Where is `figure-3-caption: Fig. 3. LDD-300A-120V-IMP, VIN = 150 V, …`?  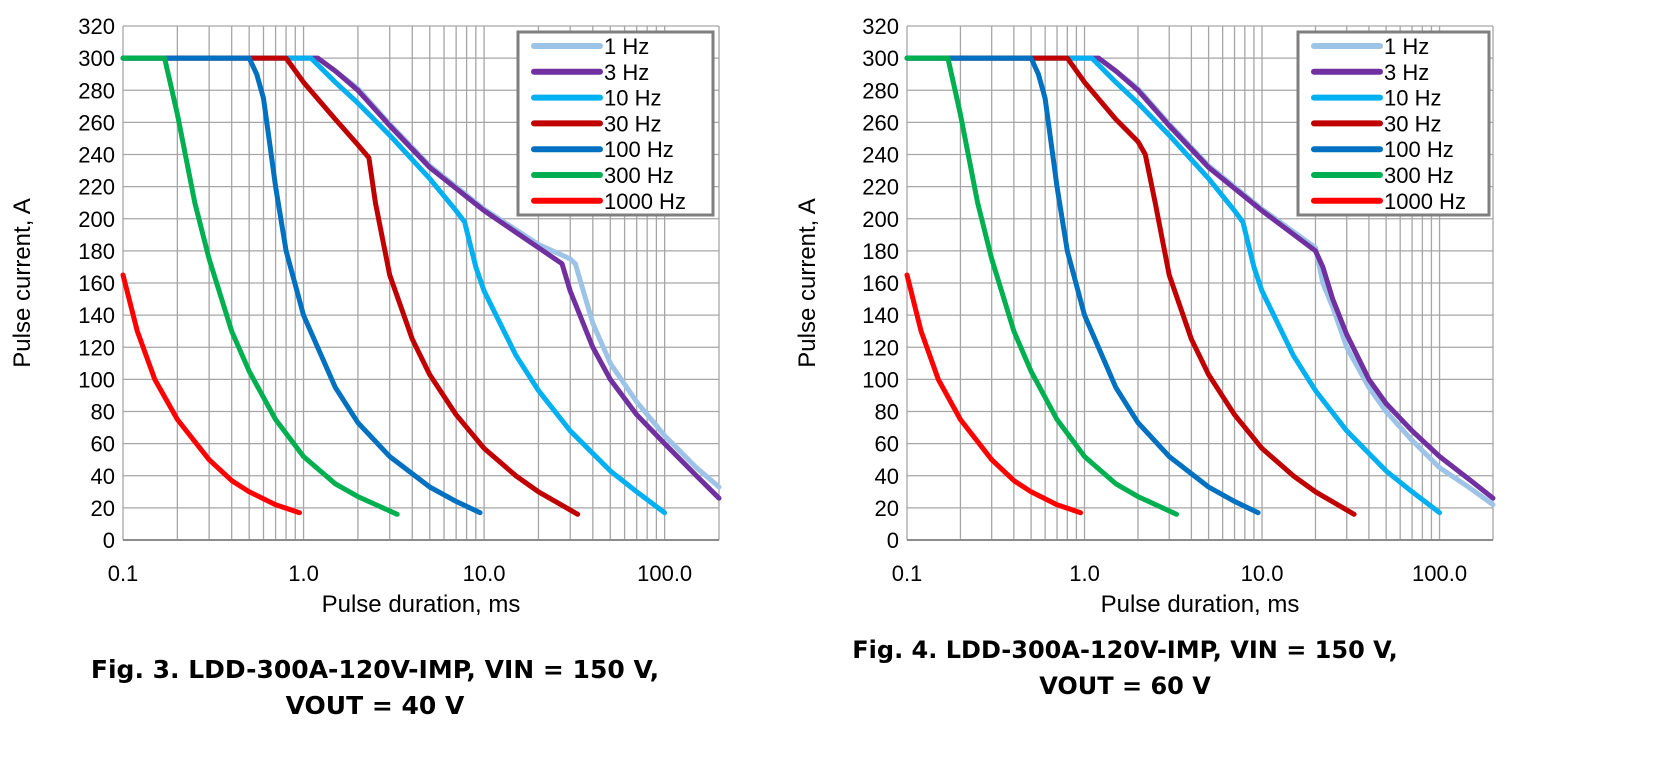
figure-3-caption: Fig. 3. LDD-300A-120V-IMP, VIN = 150 V, … is located at coordinates (375, 688).